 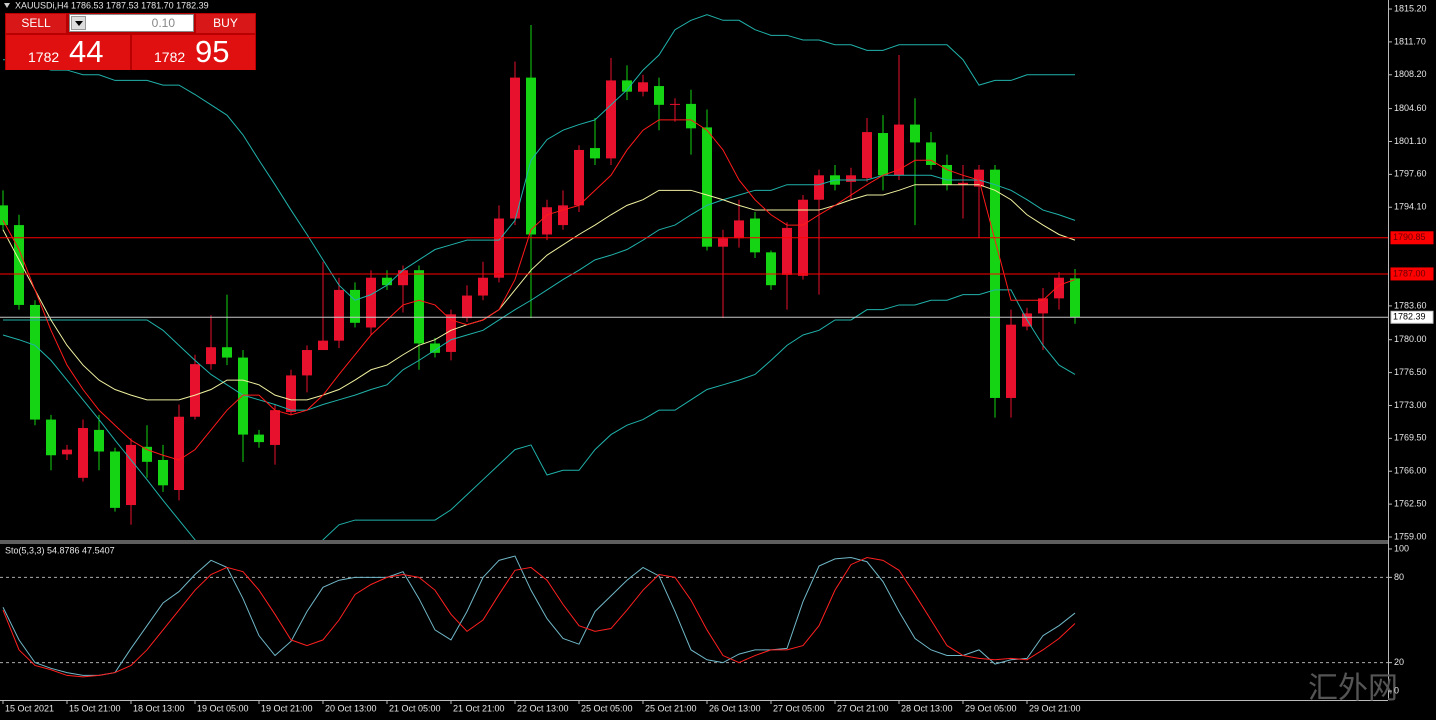 What do you see at coordinates (671, 708) in the screenshot?
I see `x-tick-label: 25 Oct 21:00` at bounding box center [671, 708].